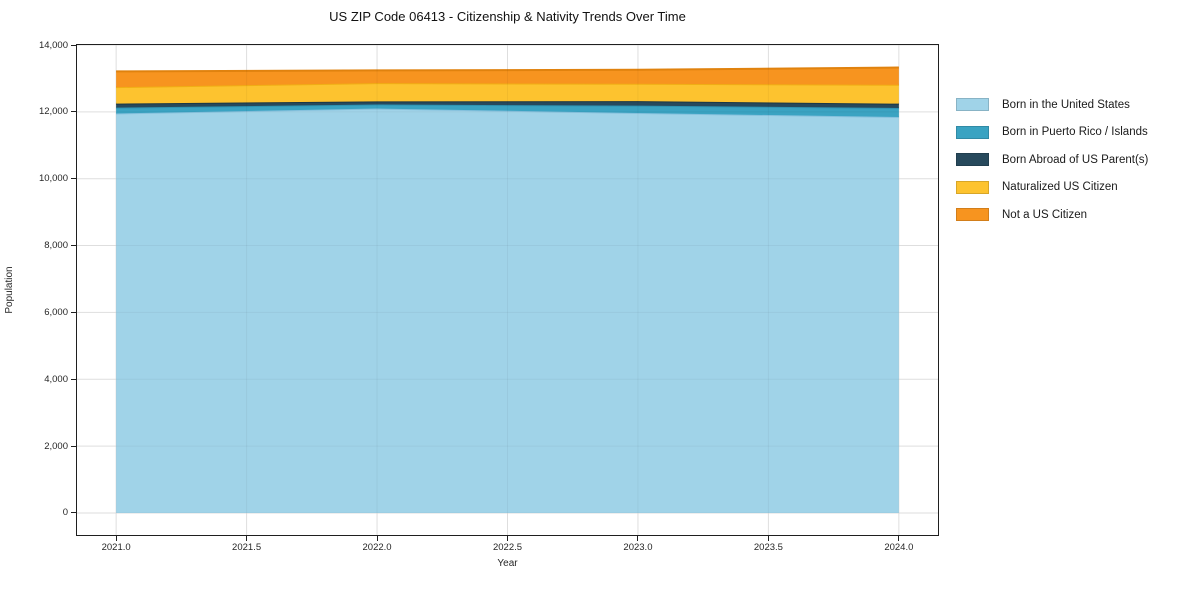 The width and height of the screenshot is (1189, 590). I want to click on legend-row: Not a US Citizen, so click(1052, 215).